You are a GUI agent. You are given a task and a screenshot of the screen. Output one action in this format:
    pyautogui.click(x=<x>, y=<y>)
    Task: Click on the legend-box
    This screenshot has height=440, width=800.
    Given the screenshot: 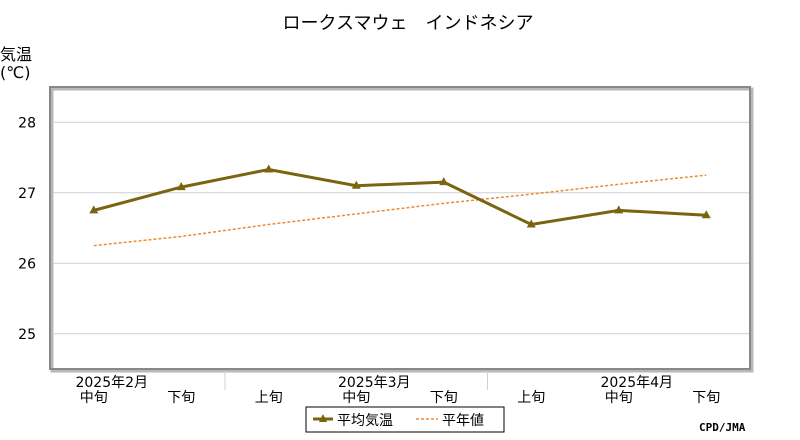 What is the action you would take?
    pyautogui.click(x=405, y=419)
    